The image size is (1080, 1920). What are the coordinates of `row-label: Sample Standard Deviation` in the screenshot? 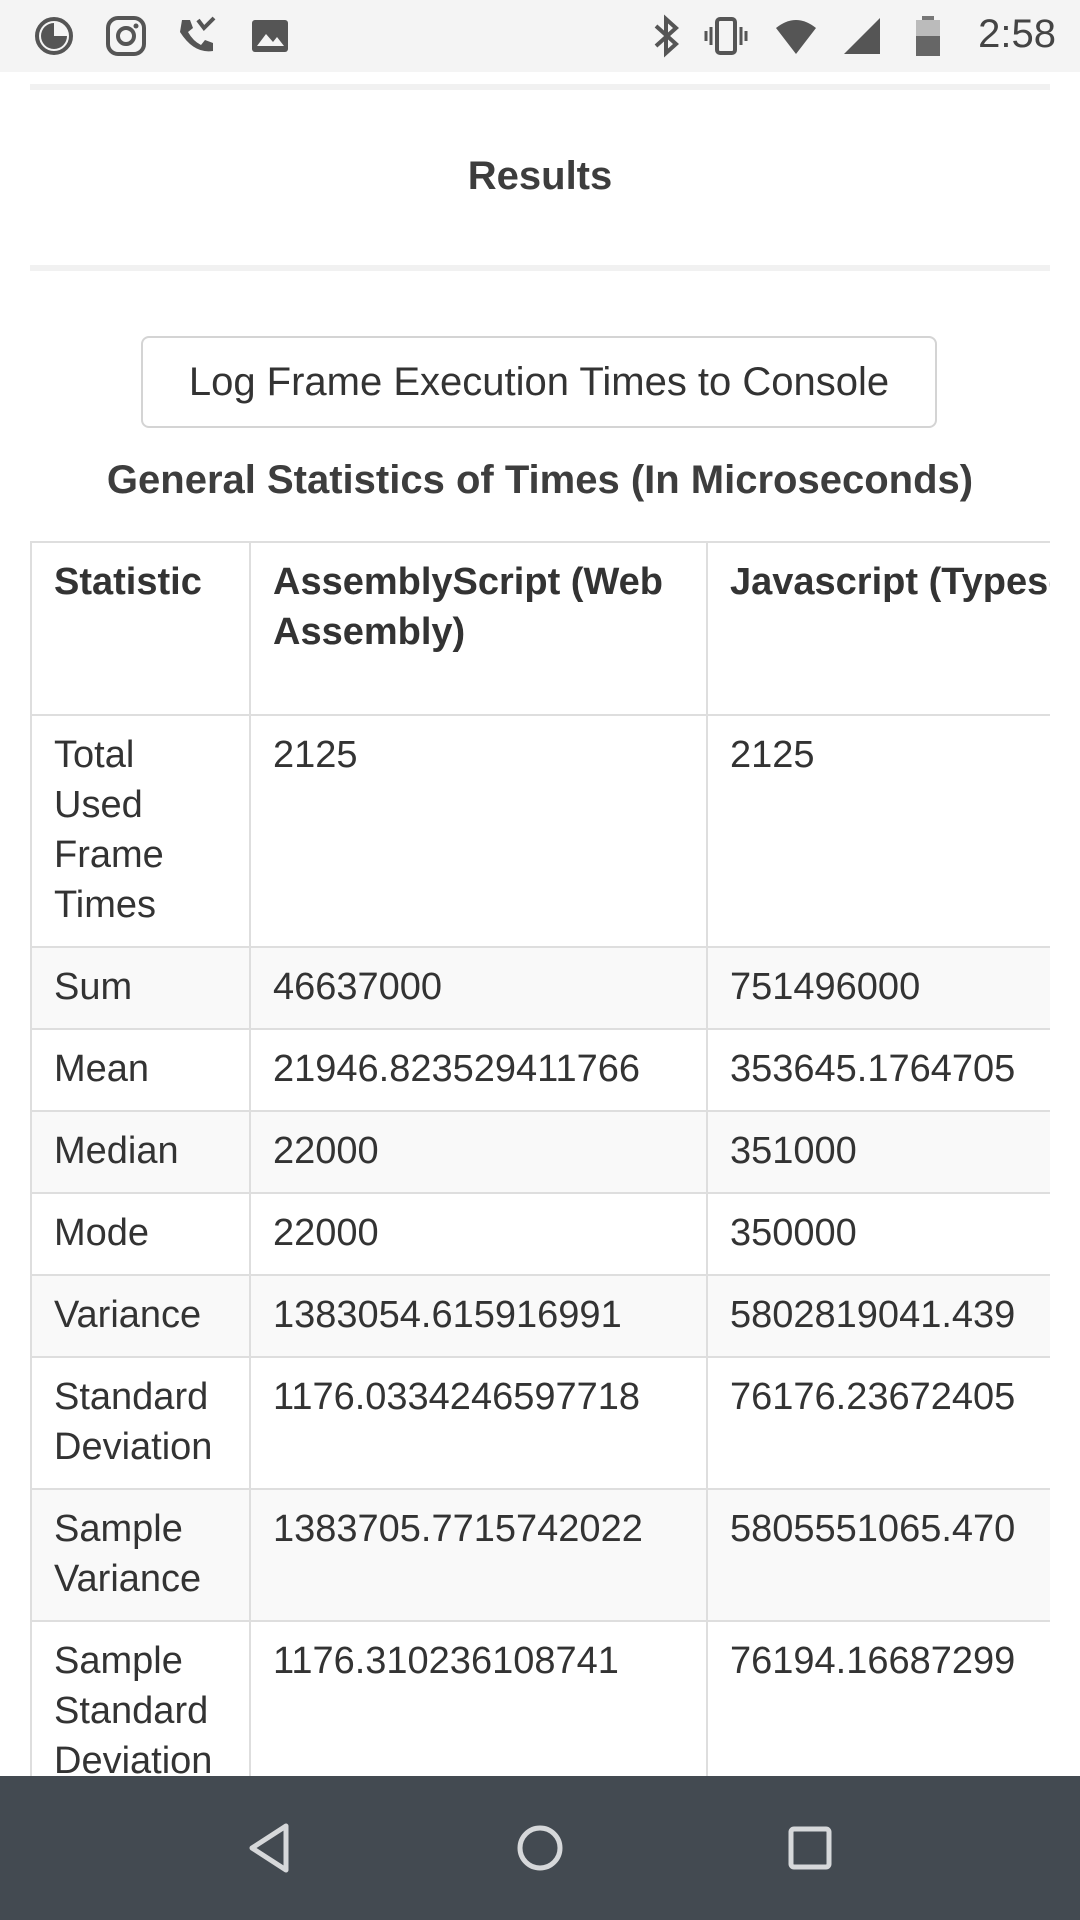 It's located at (140, 1698).